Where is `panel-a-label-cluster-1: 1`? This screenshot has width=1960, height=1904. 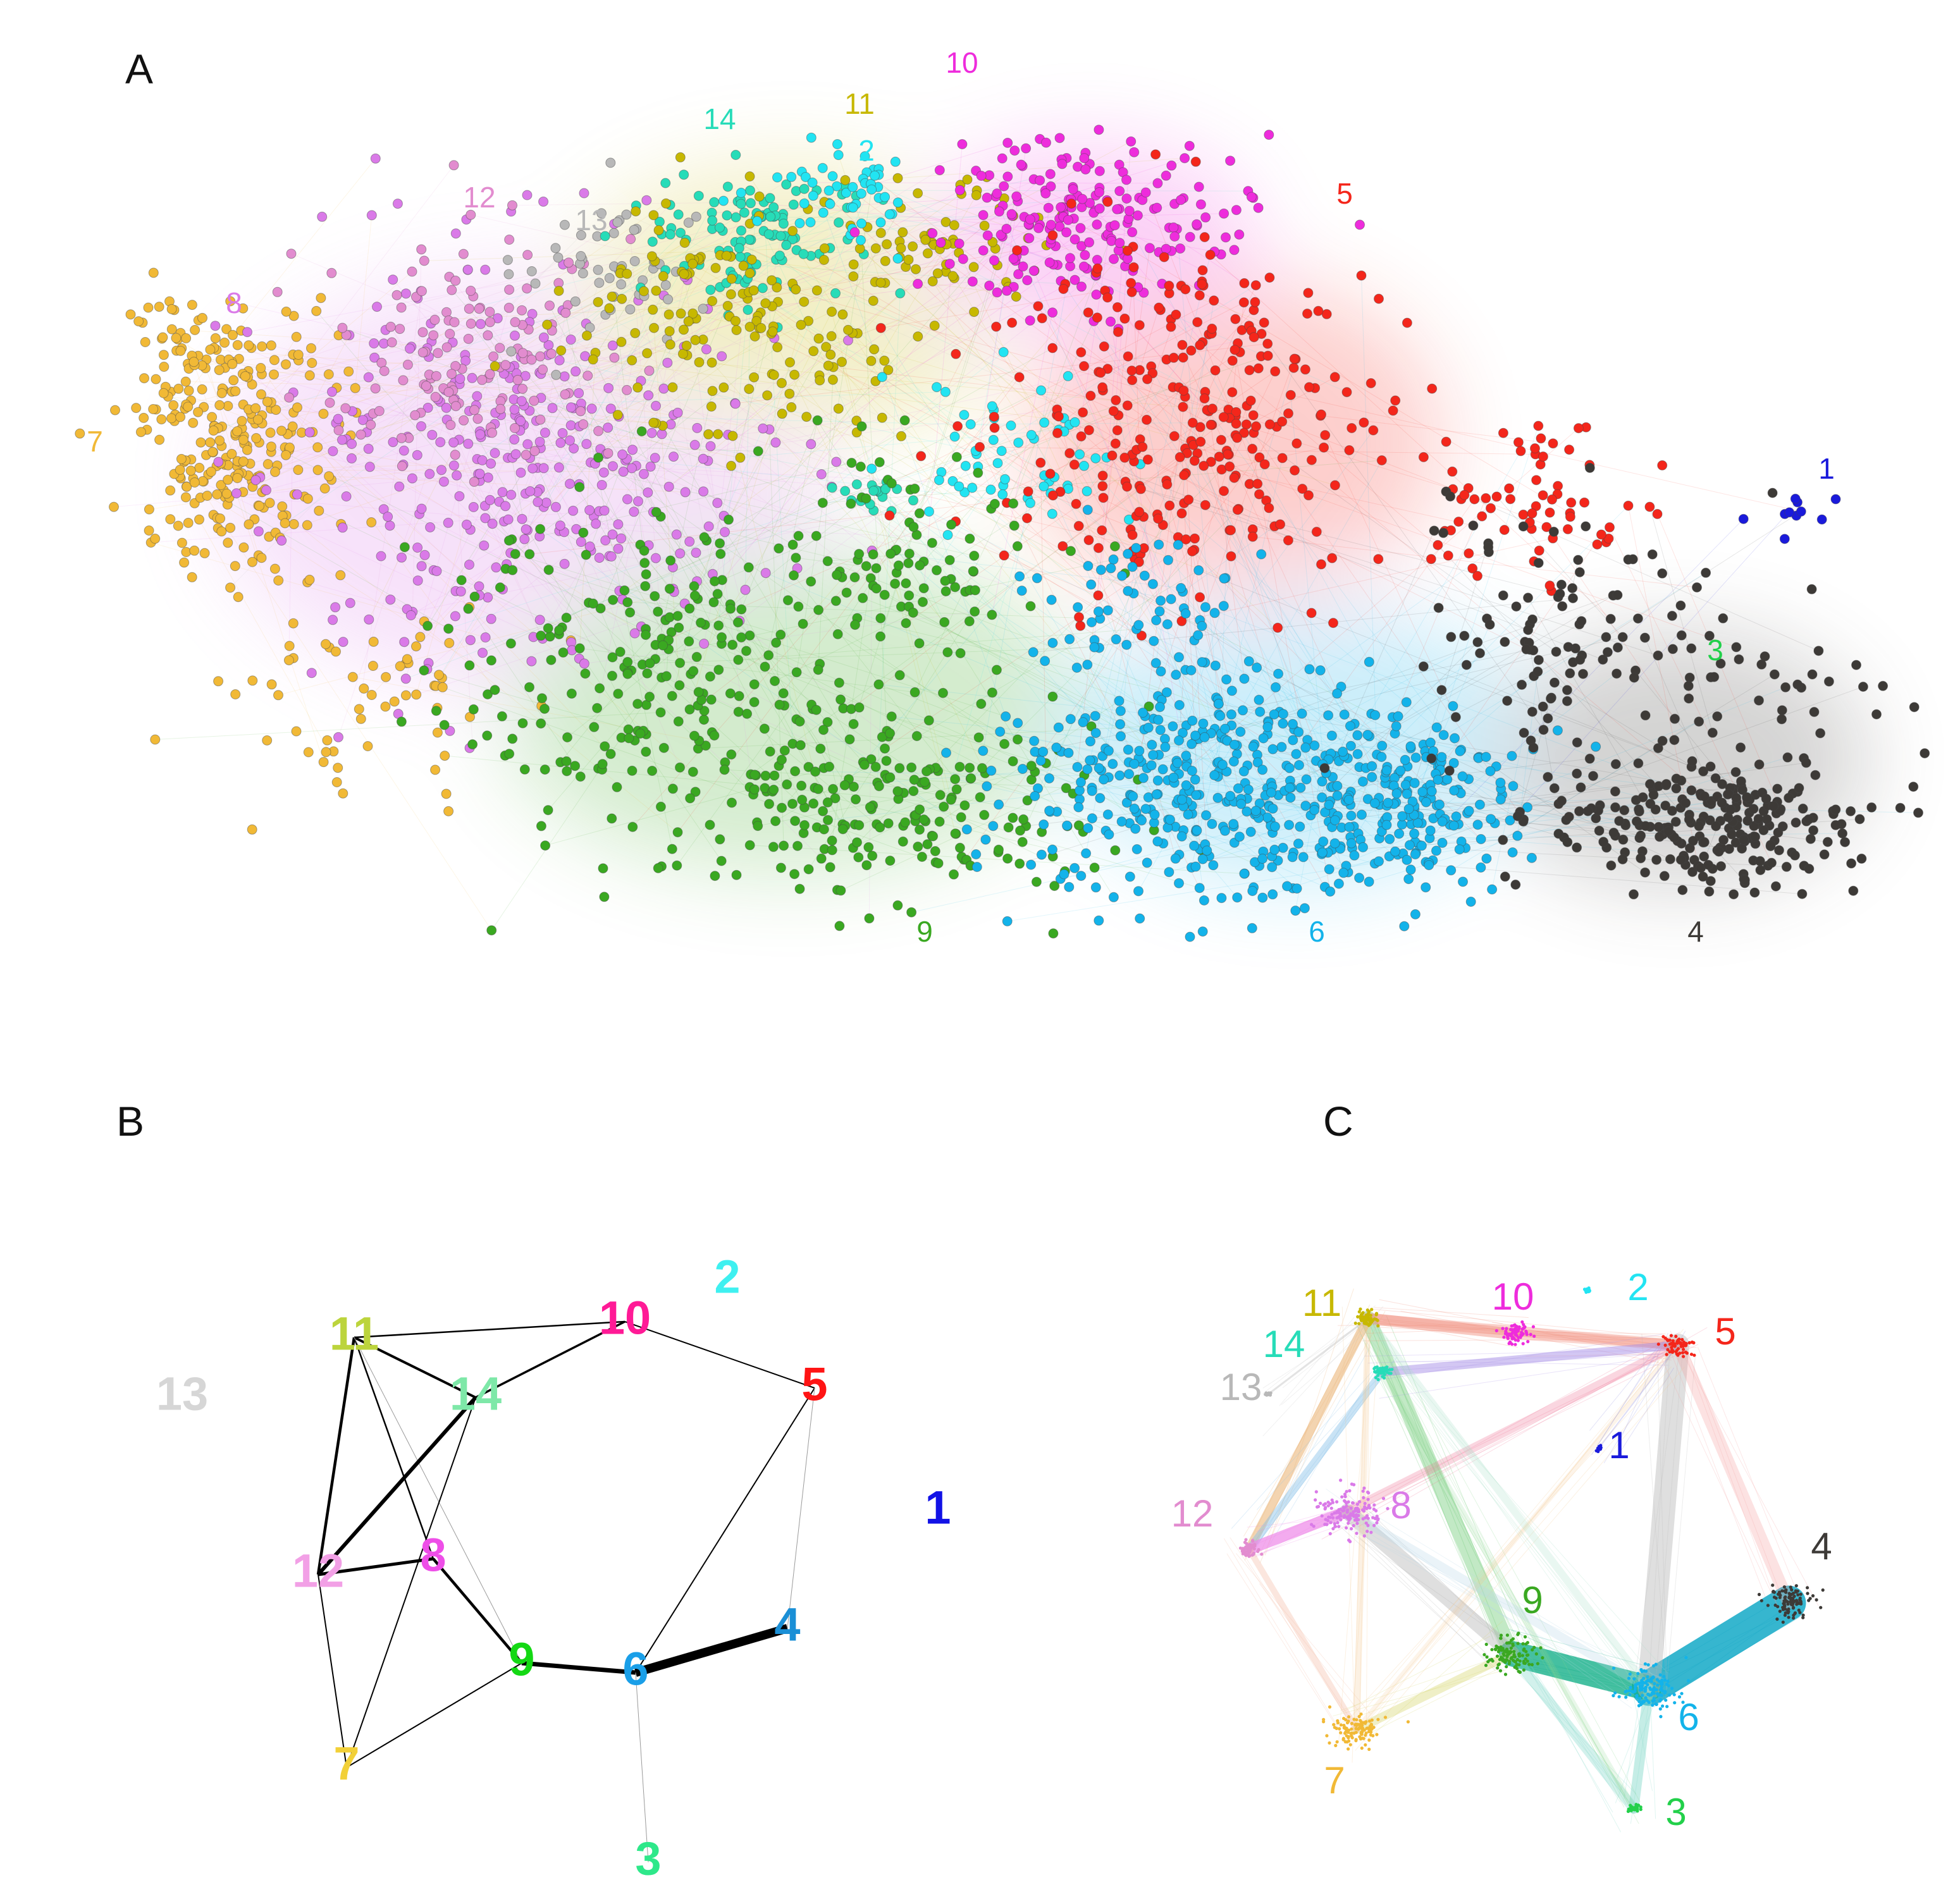
panel-a-label-cluster-1: 1 is located at coordinates (1826, 468).